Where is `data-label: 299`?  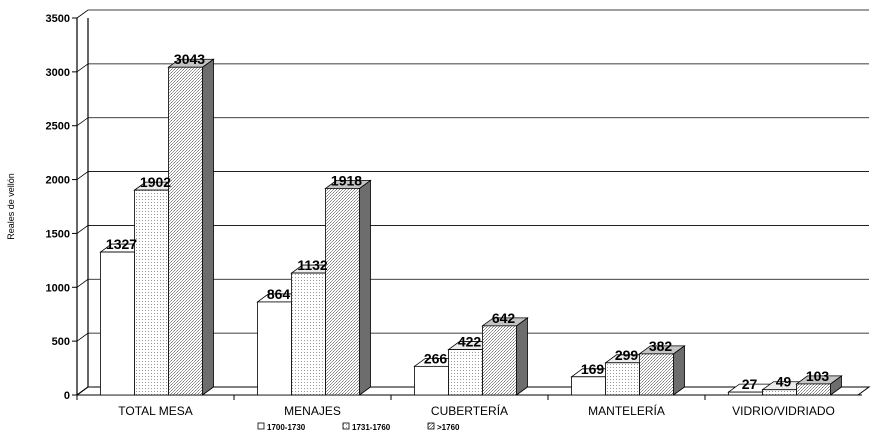 data-label: 299 is located at coordinates (627, 355).